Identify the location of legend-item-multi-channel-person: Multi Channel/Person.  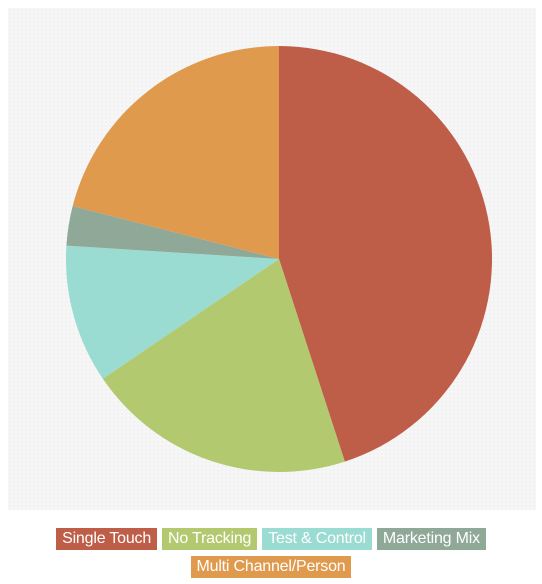
(271, 567).